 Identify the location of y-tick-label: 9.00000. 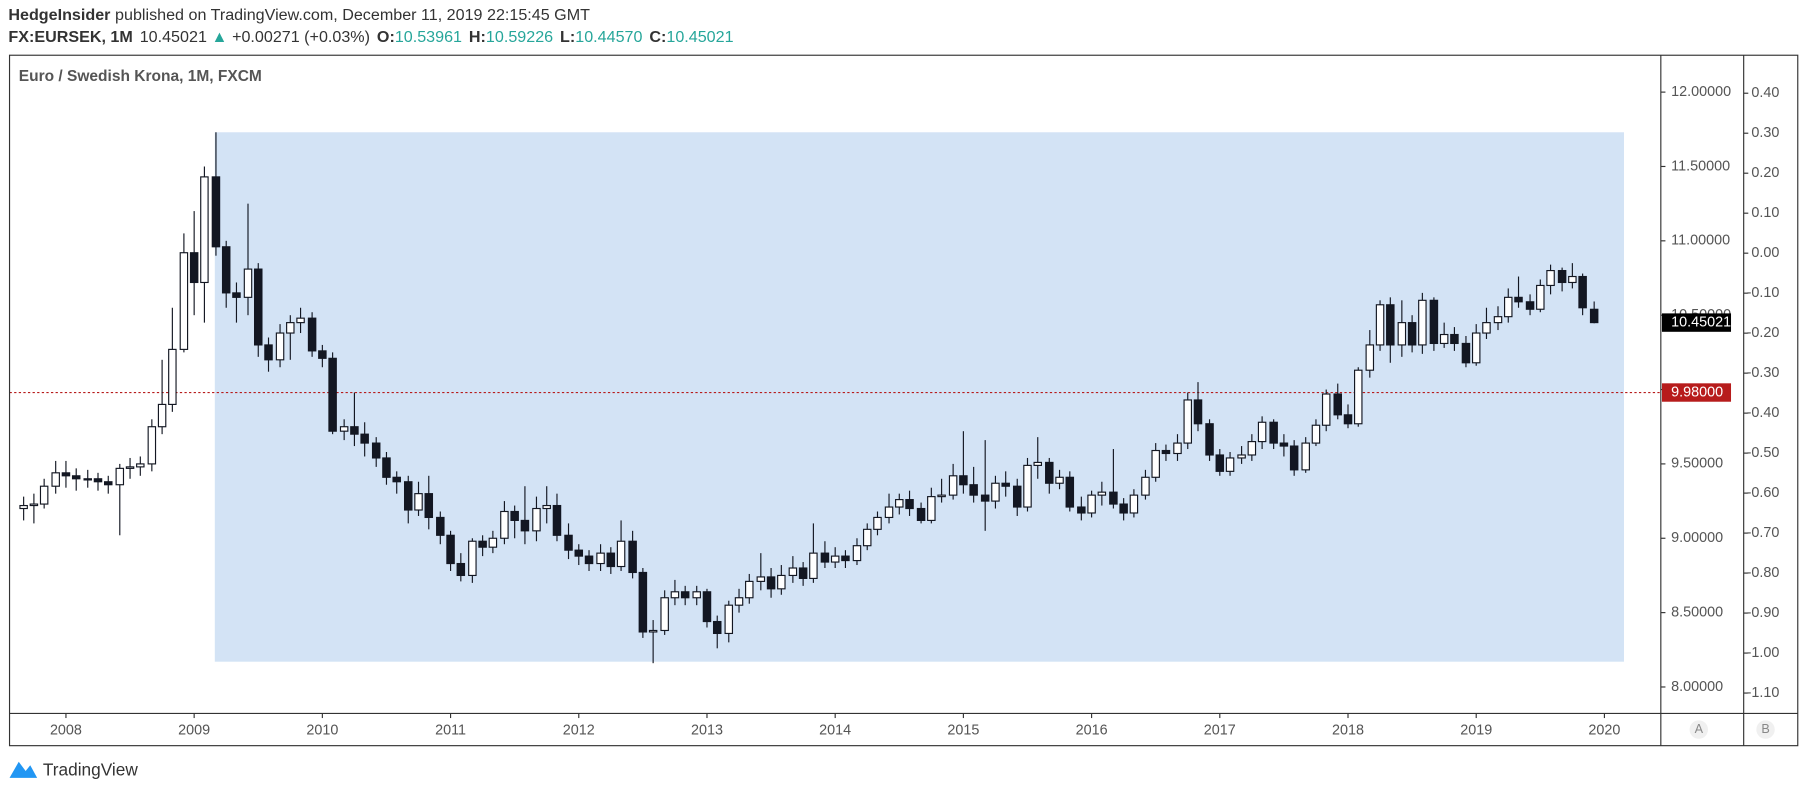
(1697, 538).